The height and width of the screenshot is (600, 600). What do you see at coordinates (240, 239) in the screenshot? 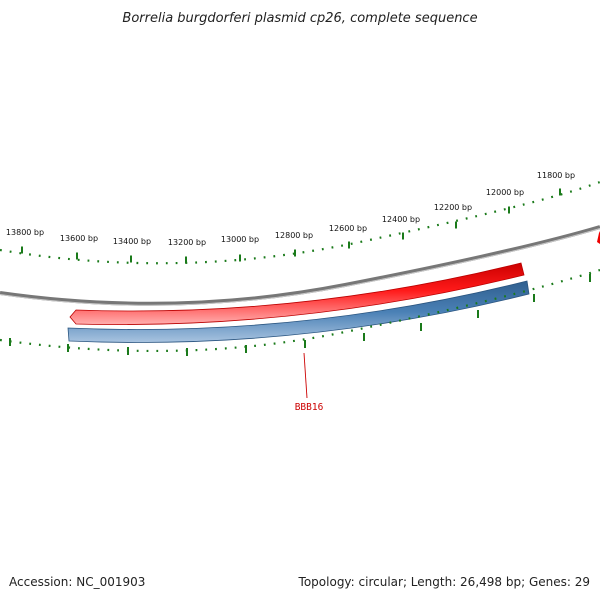
I see `scale-label: 13000 bp` at bounding box center [240, 239].